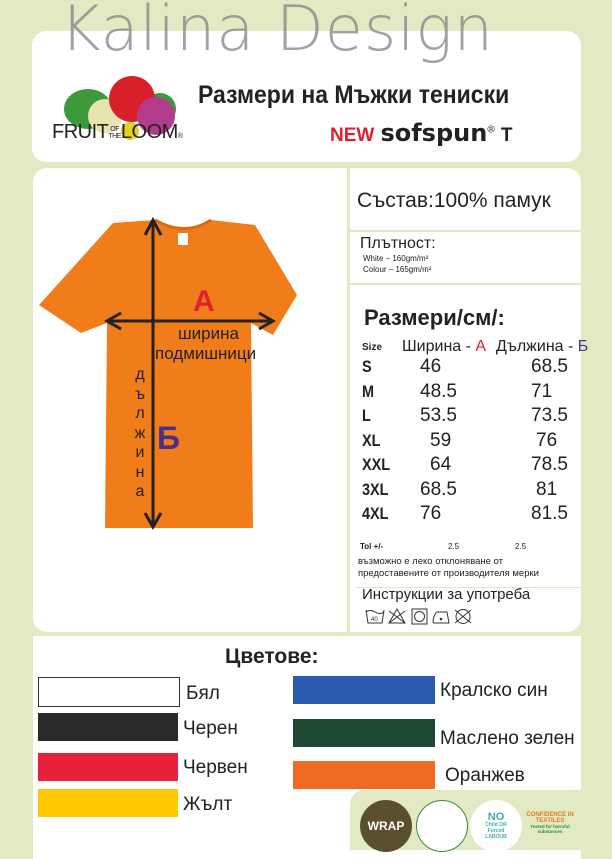 The width and height of the screenshot is (612, 859). Describe the element at coordinates (208, 804) in the screenshot. I see `color-name: Жълт` at that location.